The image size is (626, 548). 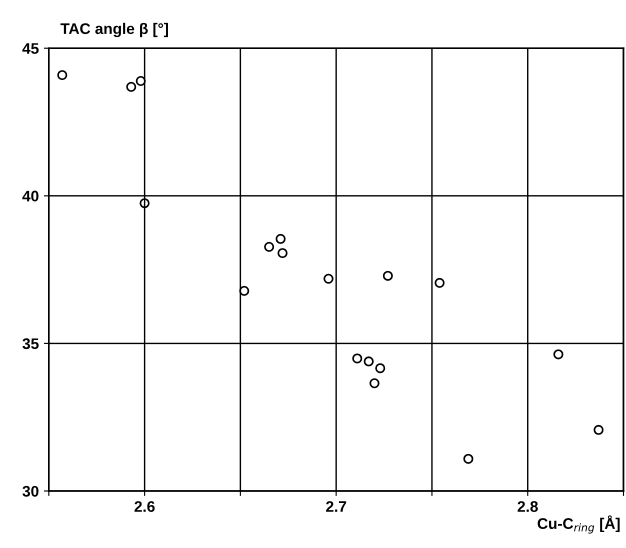 What do you see at coordinates (30, 344) in the screenshot?
I see `y-tick-label: 35` at bounding box center [30, 344].